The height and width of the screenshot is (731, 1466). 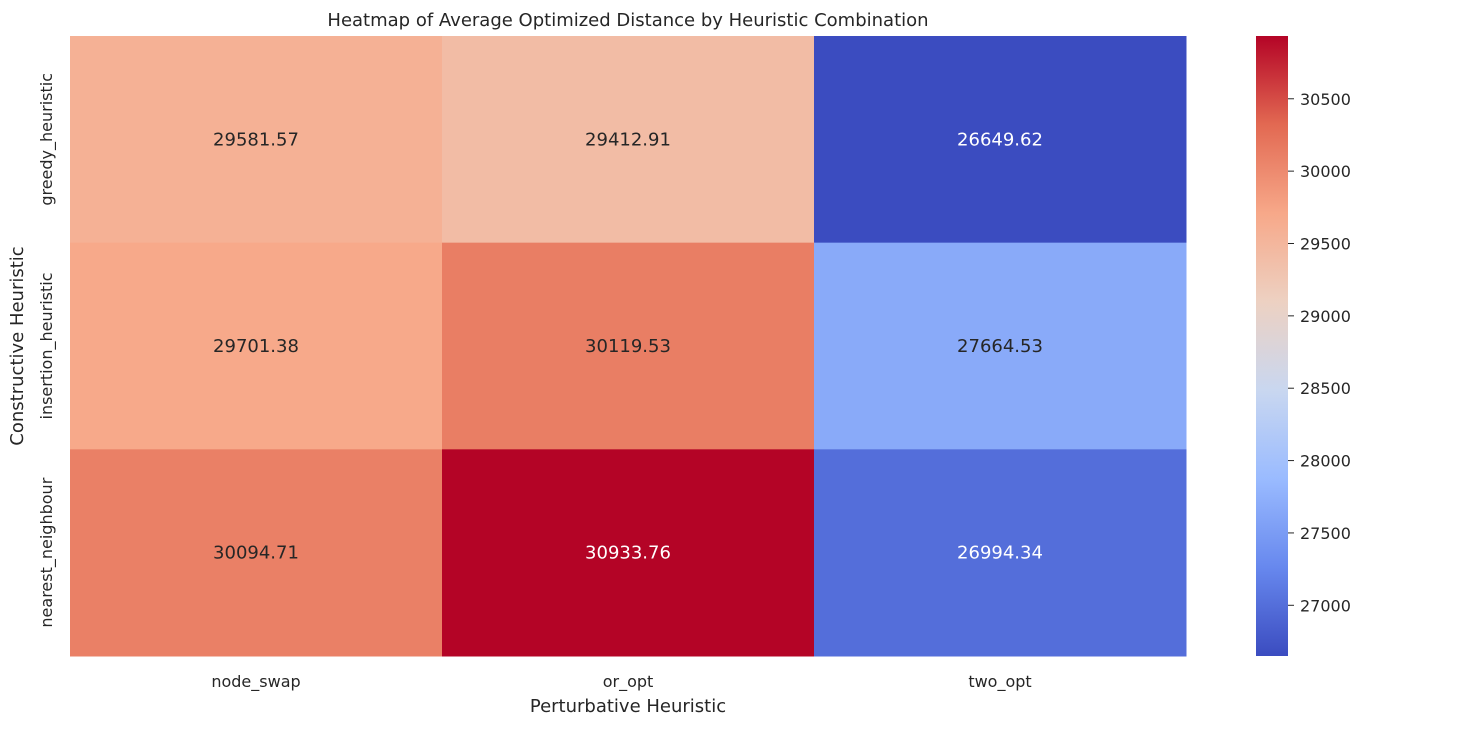 I want to click on x-axis-ticks: node_swap or_opt two_opt, so click(x=621, y=682).